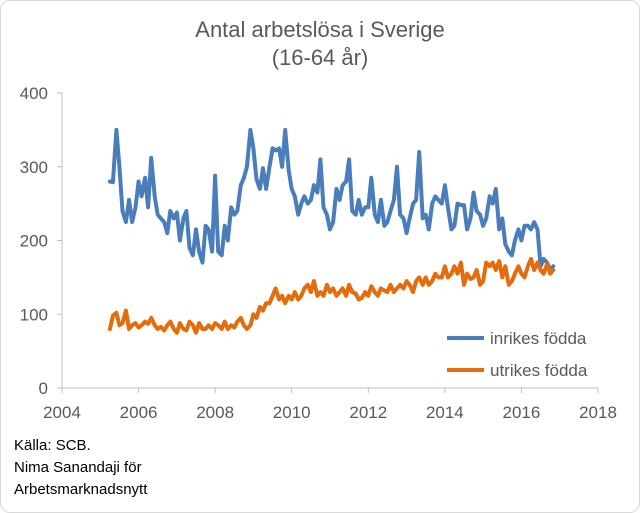 Image resolution: width=640 pixels, height=513 pixels. I want to click on x-tick-label: 2008, so click(215, 412).